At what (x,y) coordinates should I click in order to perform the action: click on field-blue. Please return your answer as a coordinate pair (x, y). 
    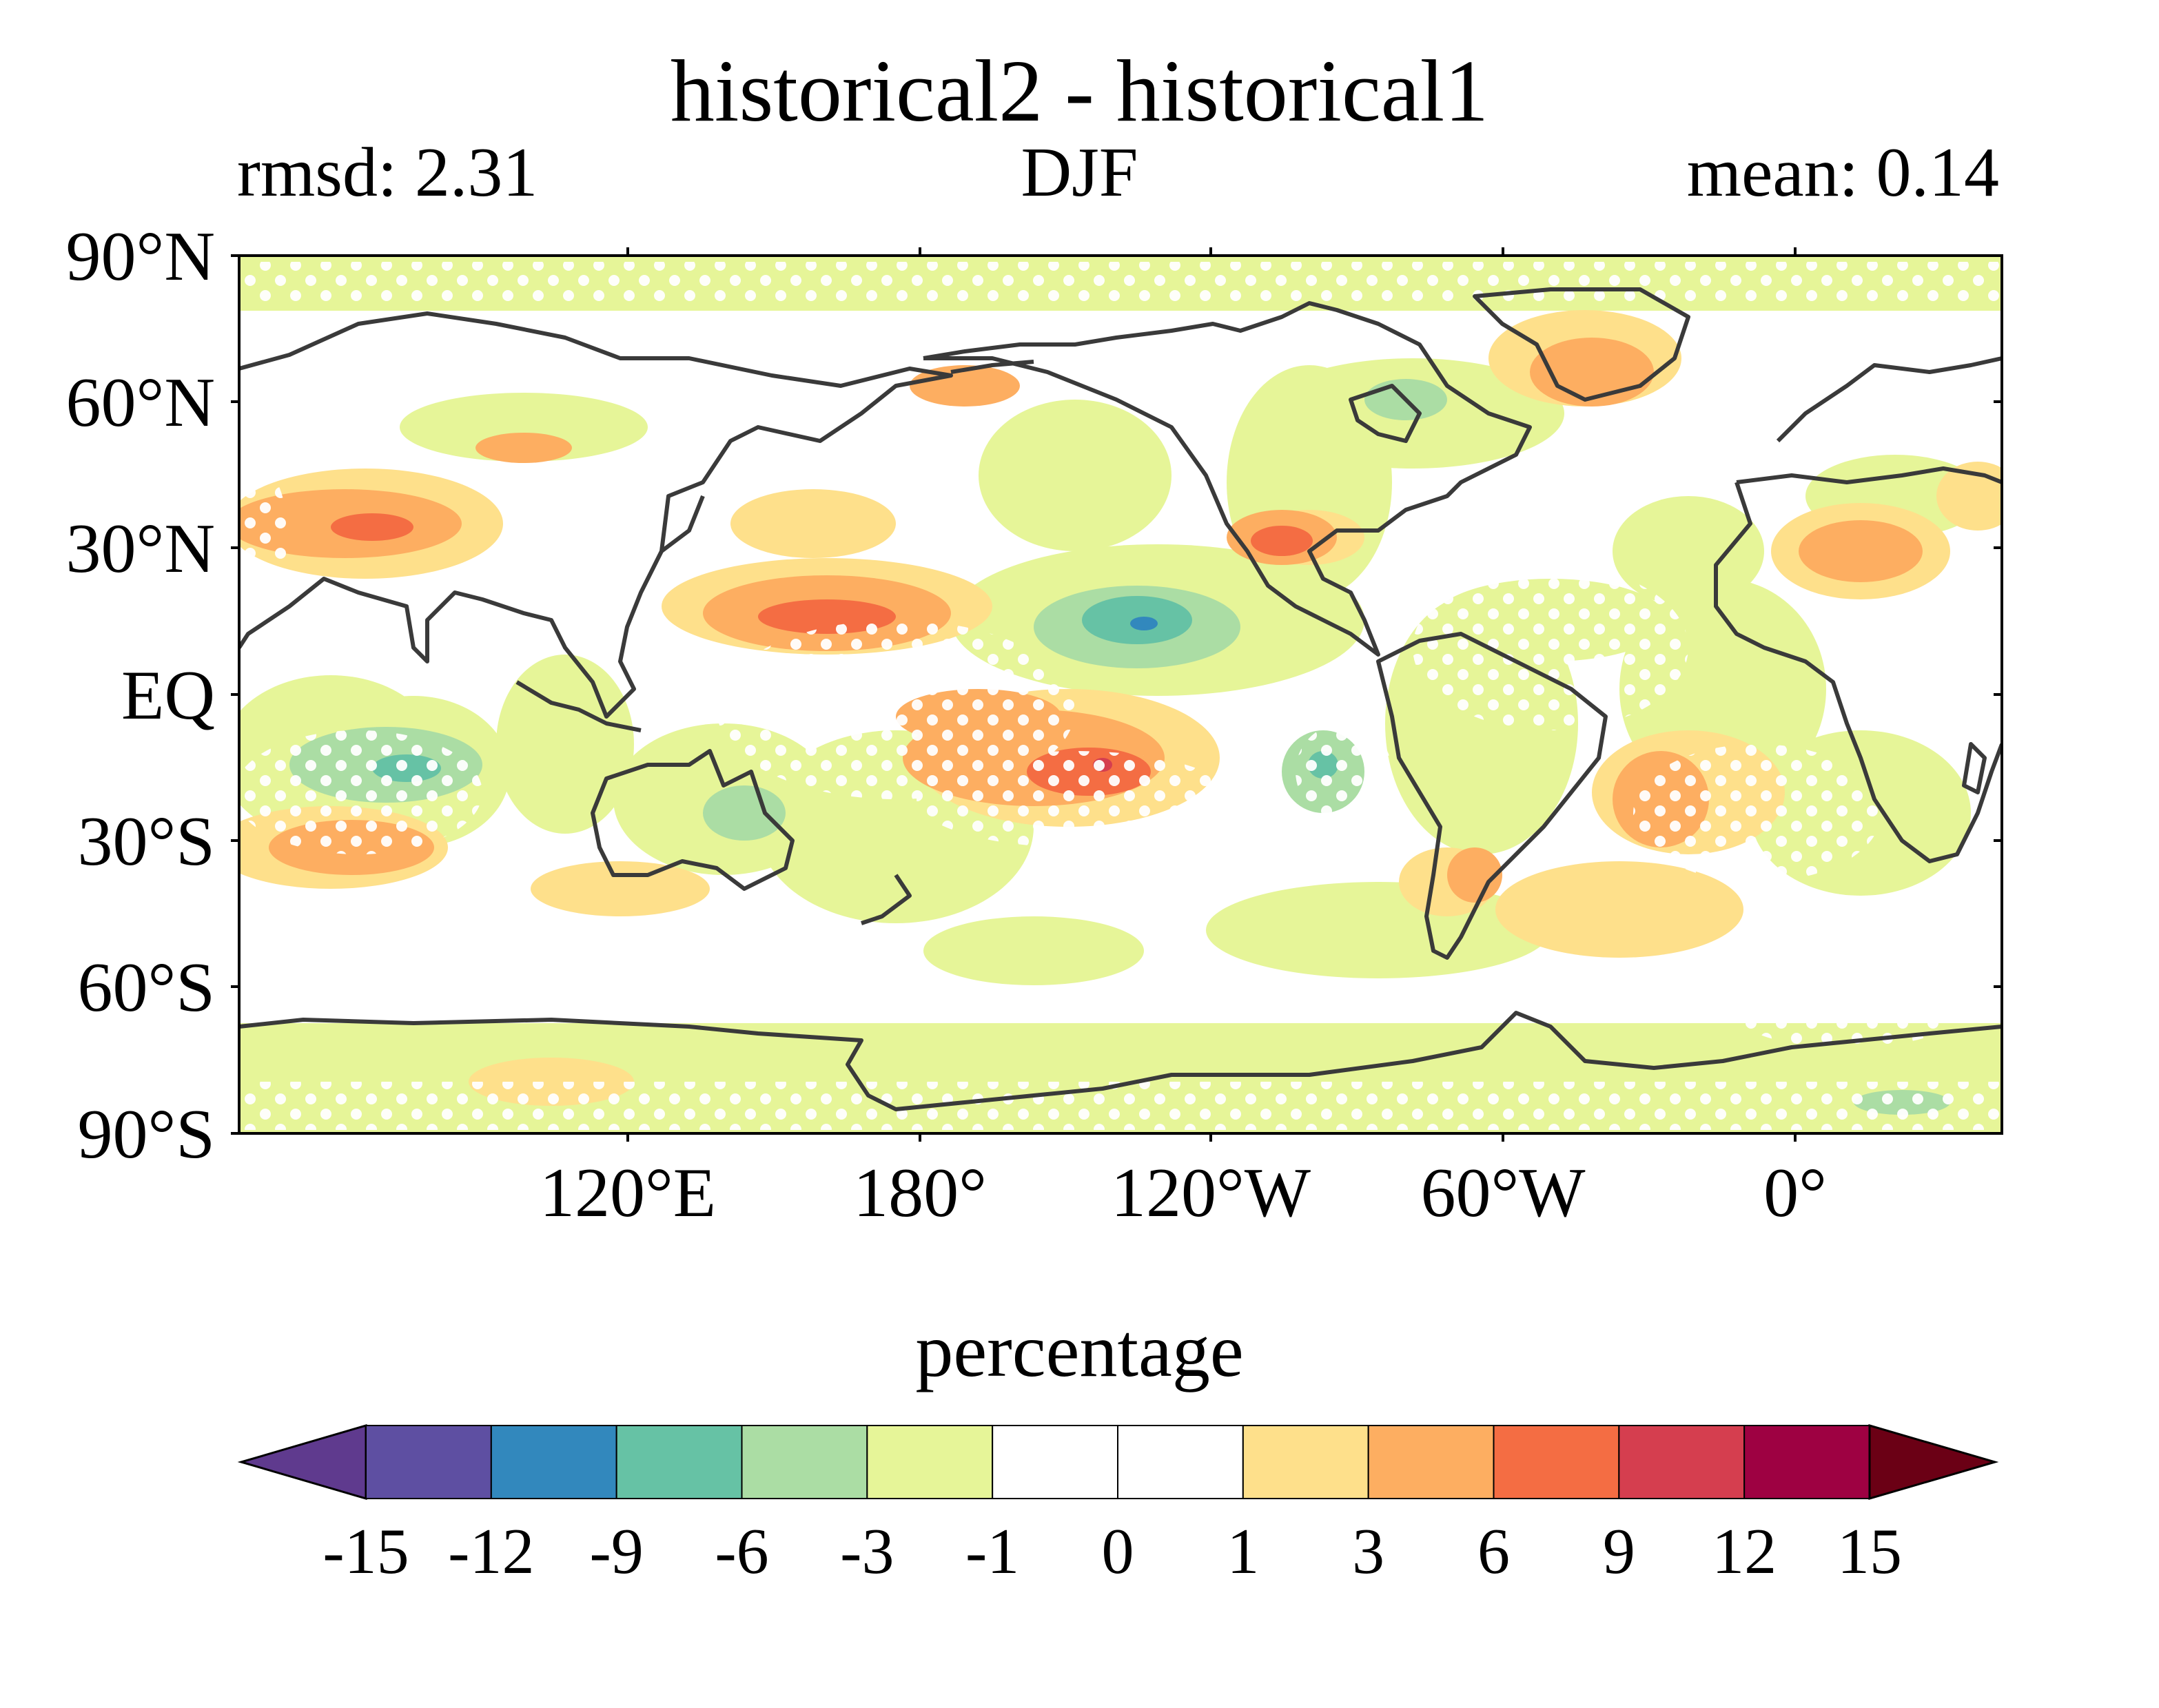
    Looking at the image, I should click on (1144, 623).